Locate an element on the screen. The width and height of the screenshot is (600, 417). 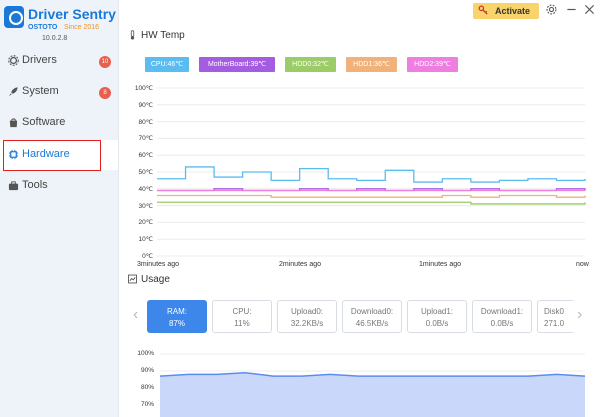
usage-icon is located at coordinates (132, 279).